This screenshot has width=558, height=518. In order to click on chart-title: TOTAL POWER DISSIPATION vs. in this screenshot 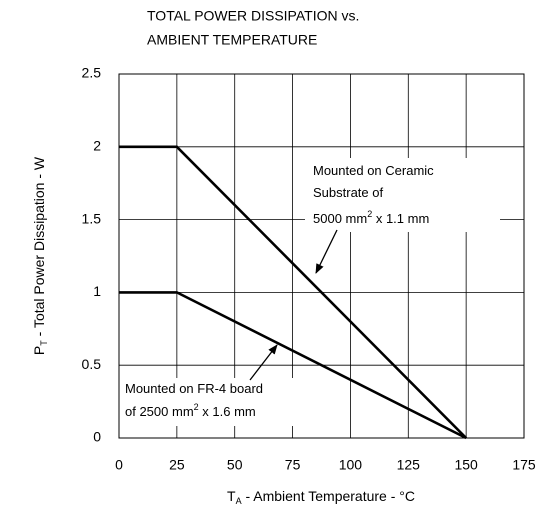, I will do `click(253, 16)`.